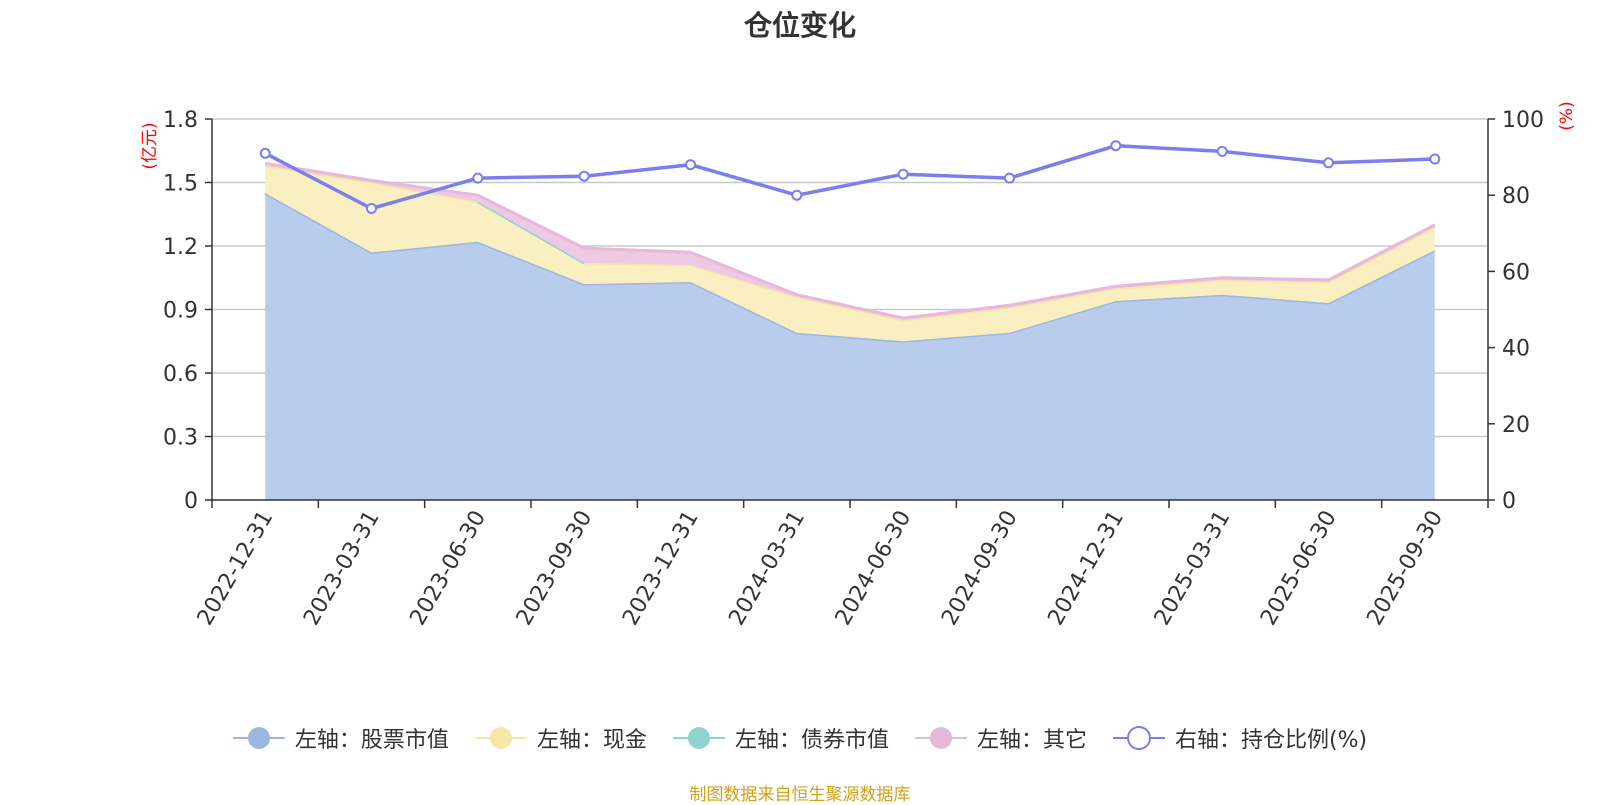  Describe the element at coordinates (1523, 120) in the screenshot. I see `right-tick-label: 100` at that location.